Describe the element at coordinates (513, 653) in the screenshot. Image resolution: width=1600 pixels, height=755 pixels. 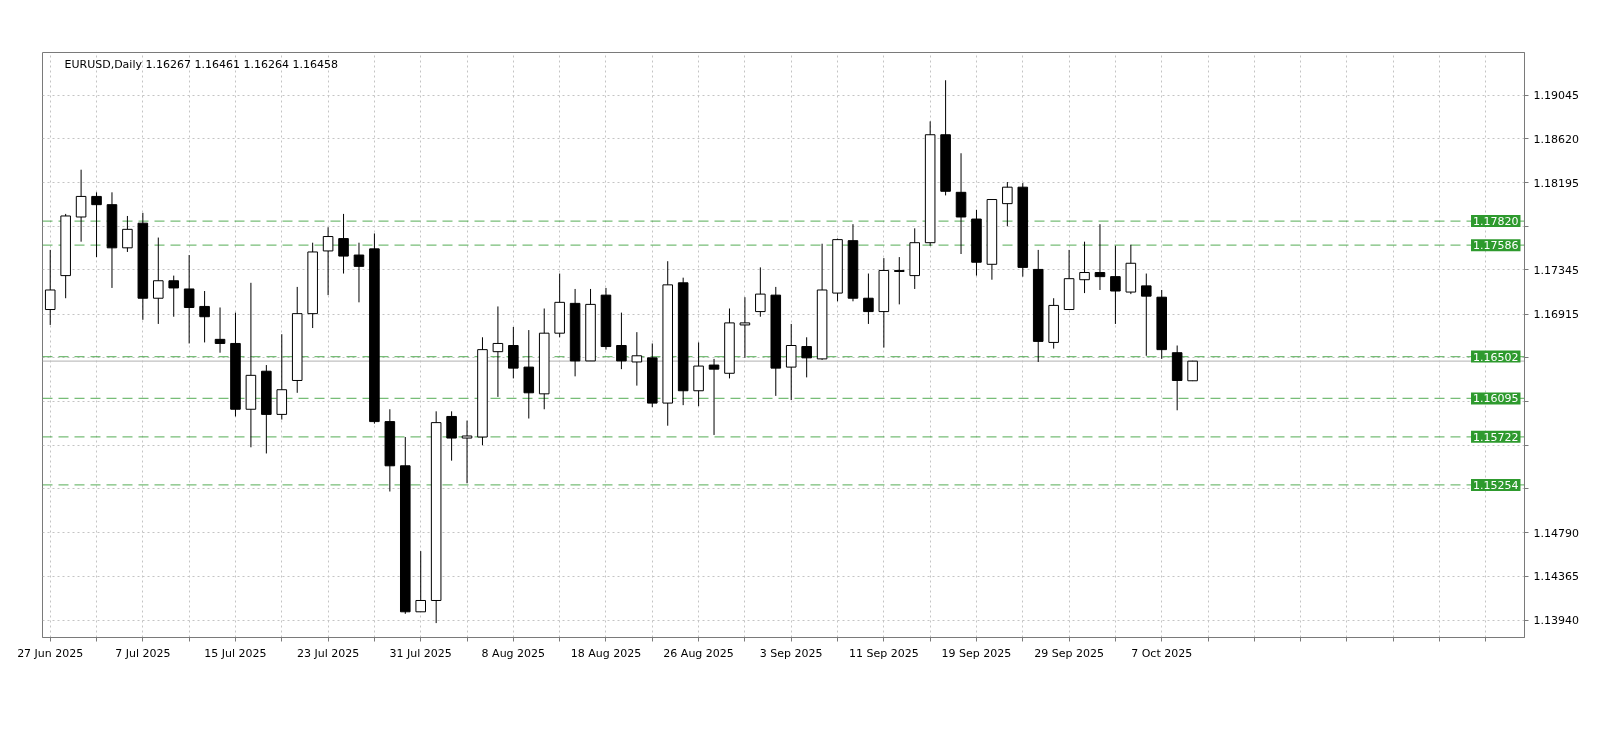
I see `x-tick-label: 8 Aug 2025` at that location.